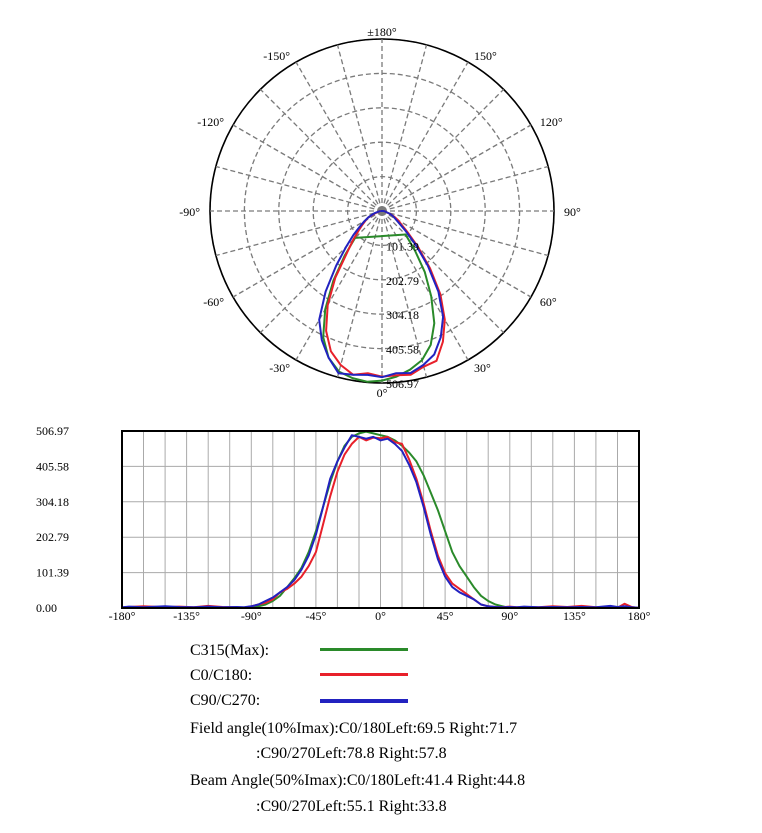  Describe the element at coordinates (364, 701) in the screenshot. I see `legend-swatch-c90-c270` at that location.